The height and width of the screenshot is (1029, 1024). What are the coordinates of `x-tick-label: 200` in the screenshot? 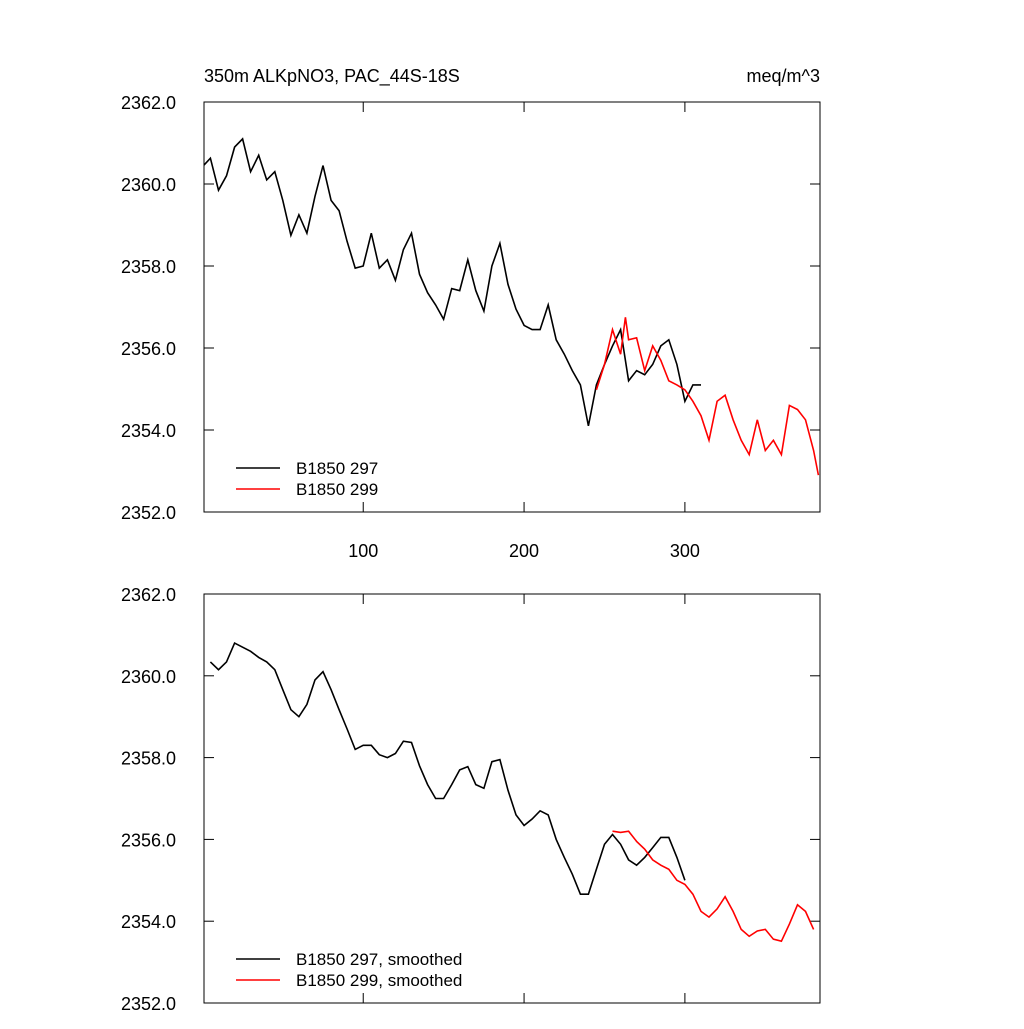 It's located at (524, 551).